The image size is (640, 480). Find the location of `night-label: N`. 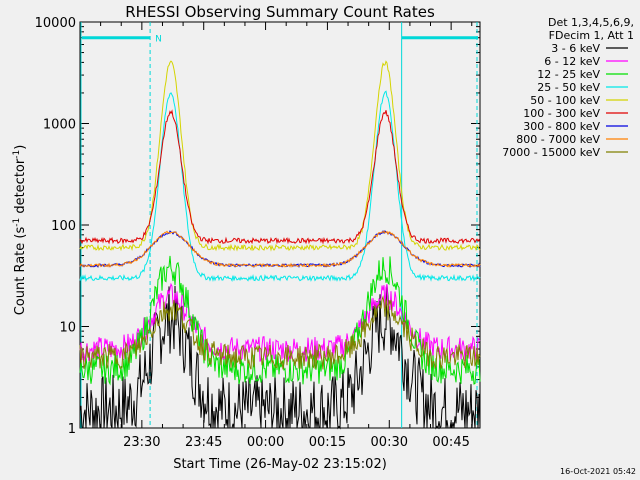

night-label: N is located at coordinates (158, 40).